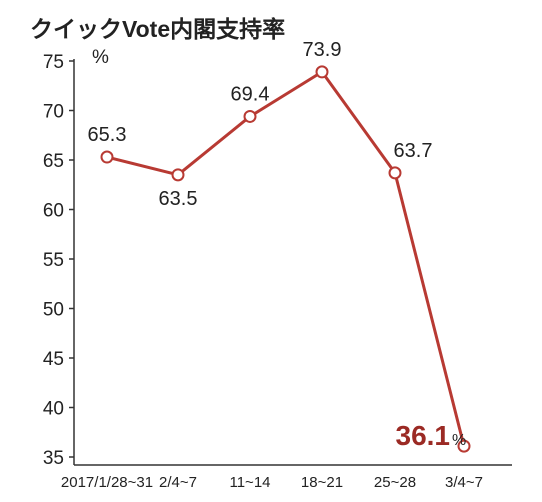 The height and width of the screenshot is (502, 542). Describe the element at coordinates (107, 135) in the screenshot. I see `data-label: 65.3` at that location.